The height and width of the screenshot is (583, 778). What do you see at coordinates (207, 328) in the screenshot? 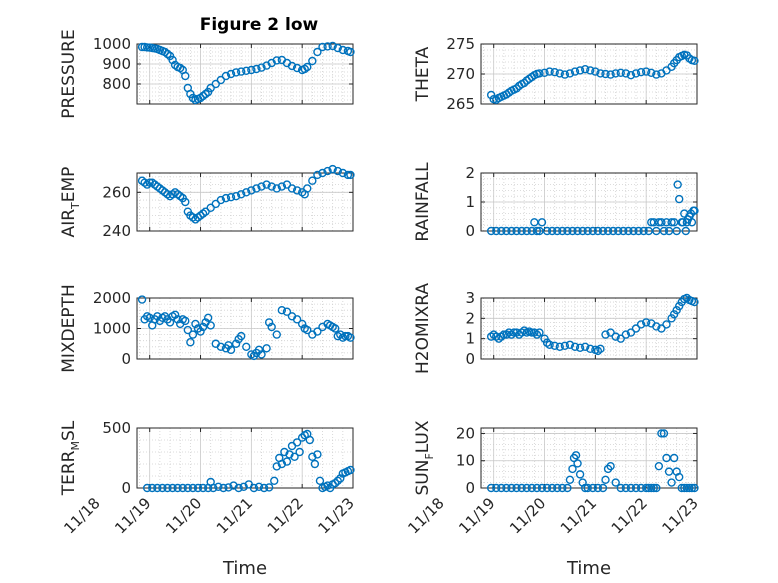
I see `subplot-mixdepth: 0 1000 2000 MIXDEPTH` at bounding box center [207, 328].